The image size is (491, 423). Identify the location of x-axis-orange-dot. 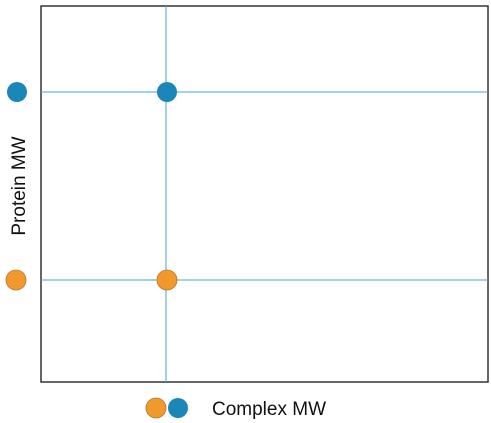
(156, 408).